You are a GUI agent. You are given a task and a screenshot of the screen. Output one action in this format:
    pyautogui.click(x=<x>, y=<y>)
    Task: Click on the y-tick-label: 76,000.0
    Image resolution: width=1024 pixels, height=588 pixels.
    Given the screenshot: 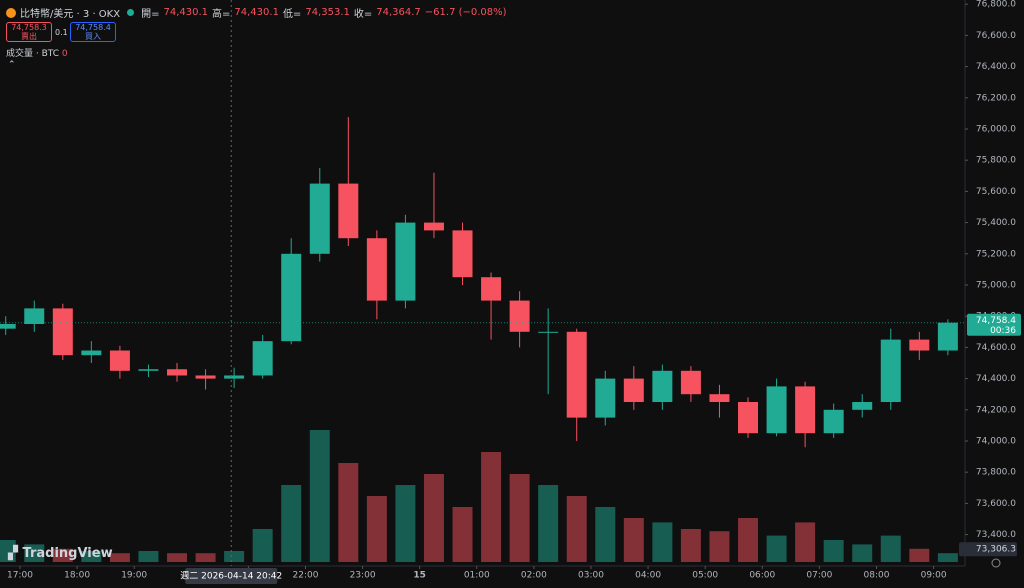 What is the action you would take?
    pyautogui.click(x=996, y=129)
    